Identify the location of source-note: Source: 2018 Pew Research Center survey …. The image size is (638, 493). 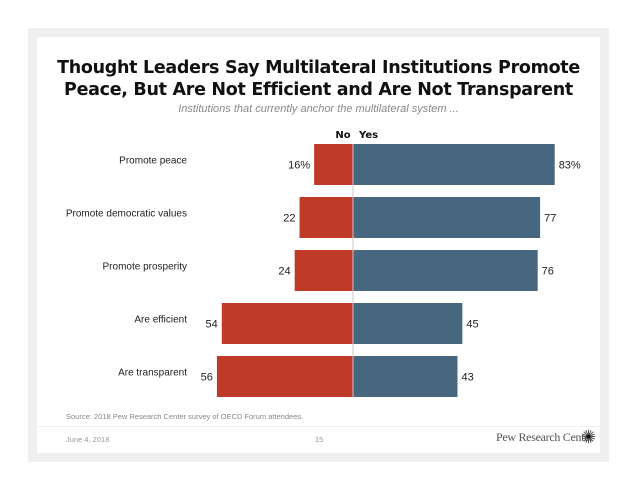
(185, 416).